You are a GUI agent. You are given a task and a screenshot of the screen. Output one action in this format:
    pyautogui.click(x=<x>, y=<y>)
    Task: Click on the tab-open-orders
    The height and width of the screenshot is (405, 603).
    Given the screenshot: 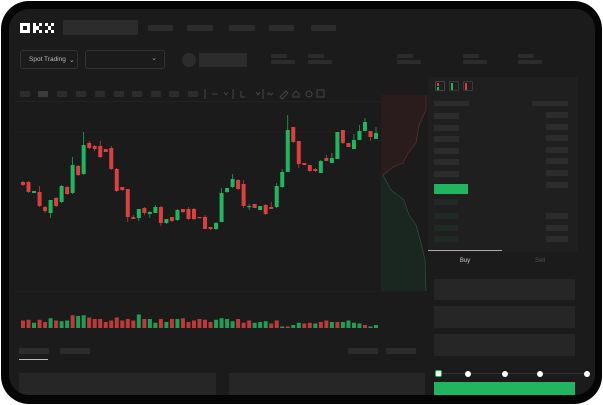 What is the action you would take?
    pyautogui.click(x=34, y=351)
    